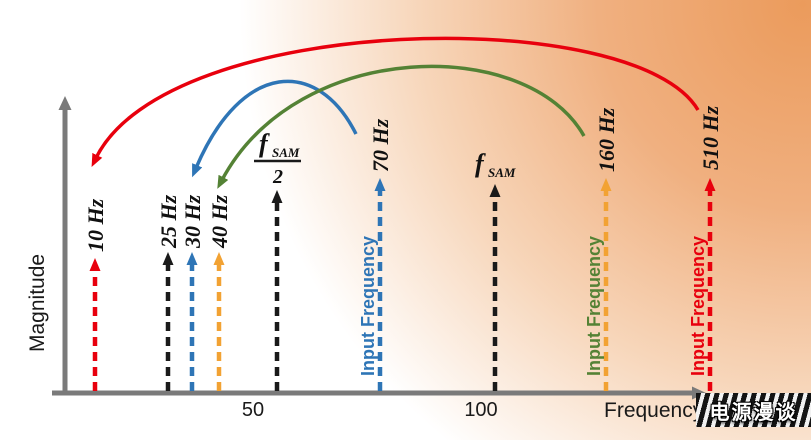 This screenshot has height=440, width=811. I want to click on label-30hz: 30 Hz, so click(192, 221).